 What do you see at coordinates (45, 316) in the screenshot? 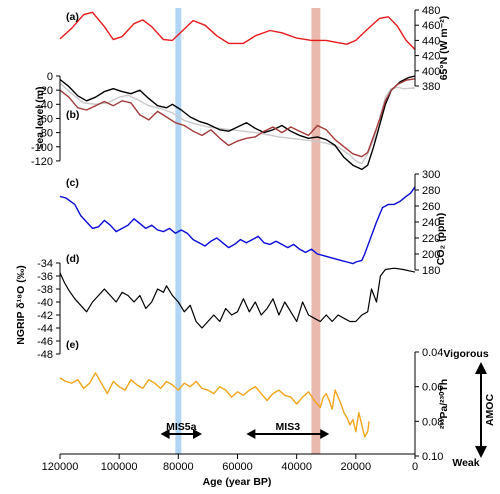
I see `panel-4-tick-label: -42` at bounding box center [45, 316].